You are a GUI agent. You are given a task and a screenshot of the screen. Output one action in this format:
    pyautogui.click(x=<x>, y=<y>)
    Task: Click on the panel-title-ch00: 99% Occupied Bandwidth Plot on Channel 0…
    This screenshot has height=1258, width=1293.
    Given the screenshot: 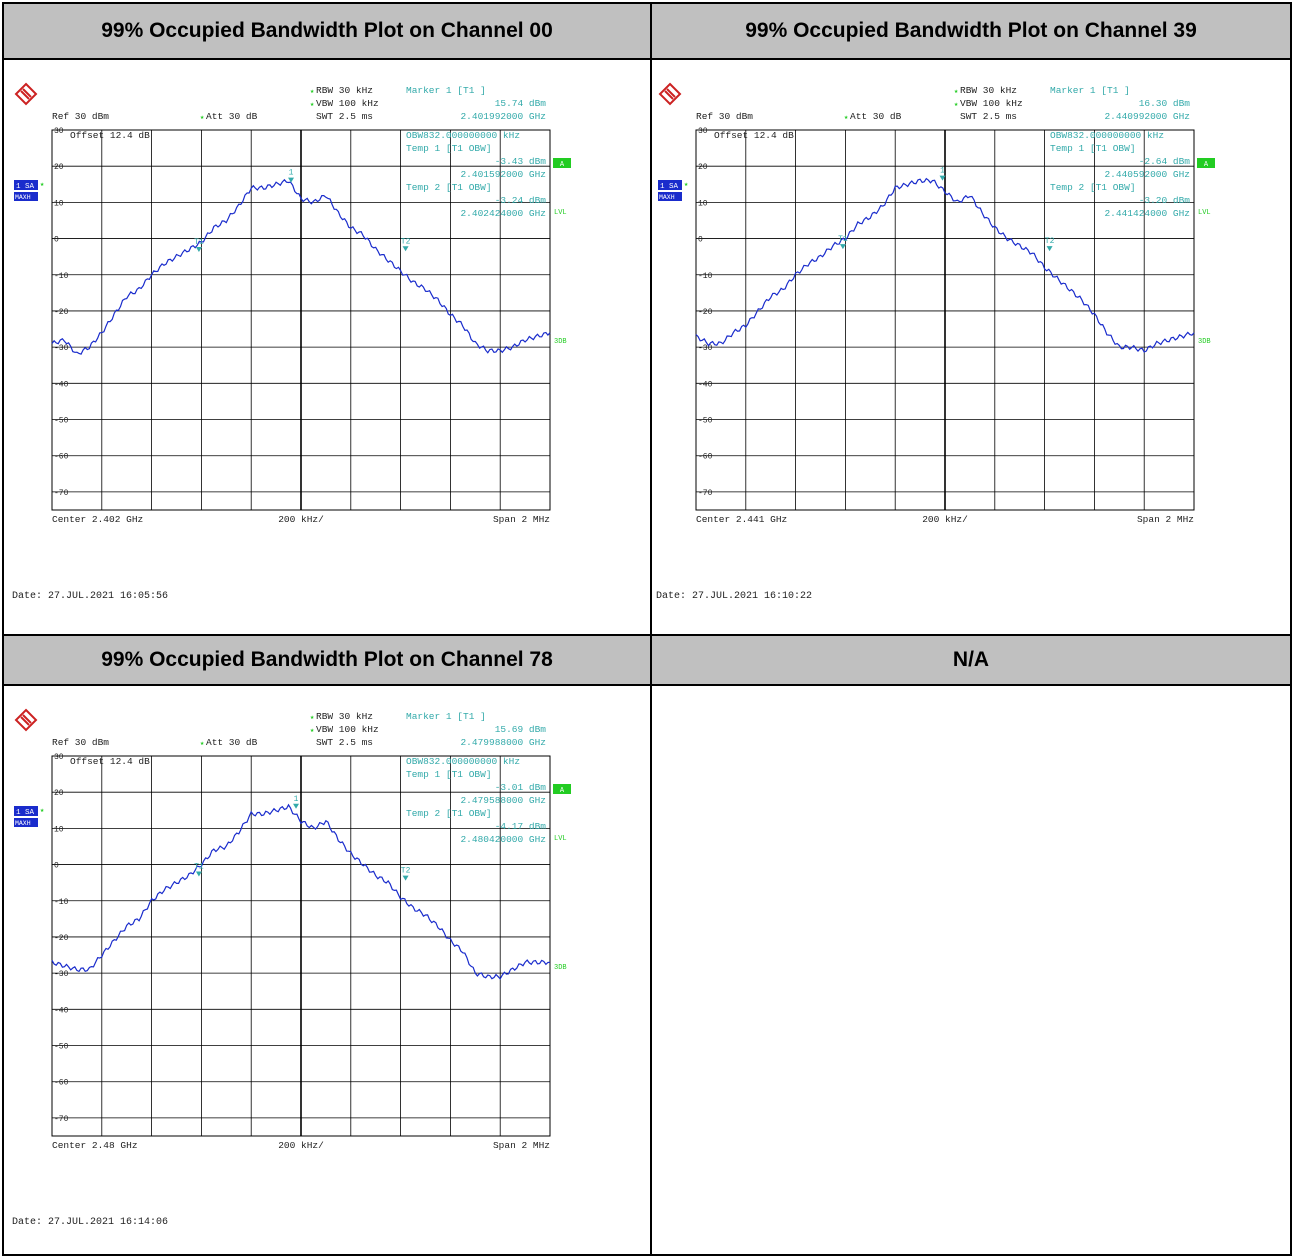 What is the action you would take?
    pyautogui.click(x=327, y=32)
    